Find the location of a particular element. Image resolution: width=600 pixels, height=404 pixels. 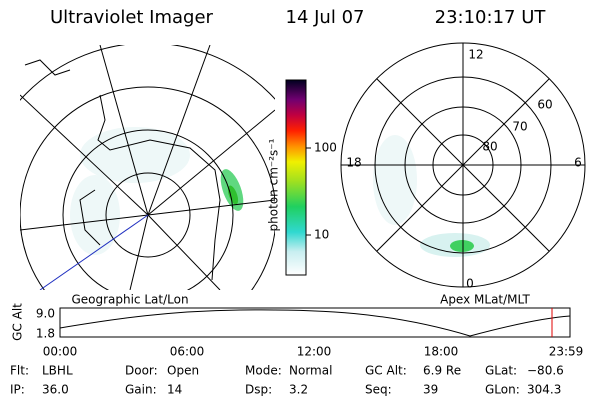

info-label: Mode: is located at coordinates (263, 371).